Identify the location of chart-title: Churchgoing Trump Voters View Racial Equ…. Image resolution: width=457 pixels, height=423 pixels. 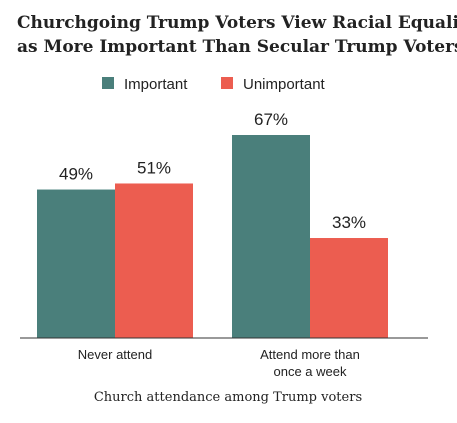
(237, 35).